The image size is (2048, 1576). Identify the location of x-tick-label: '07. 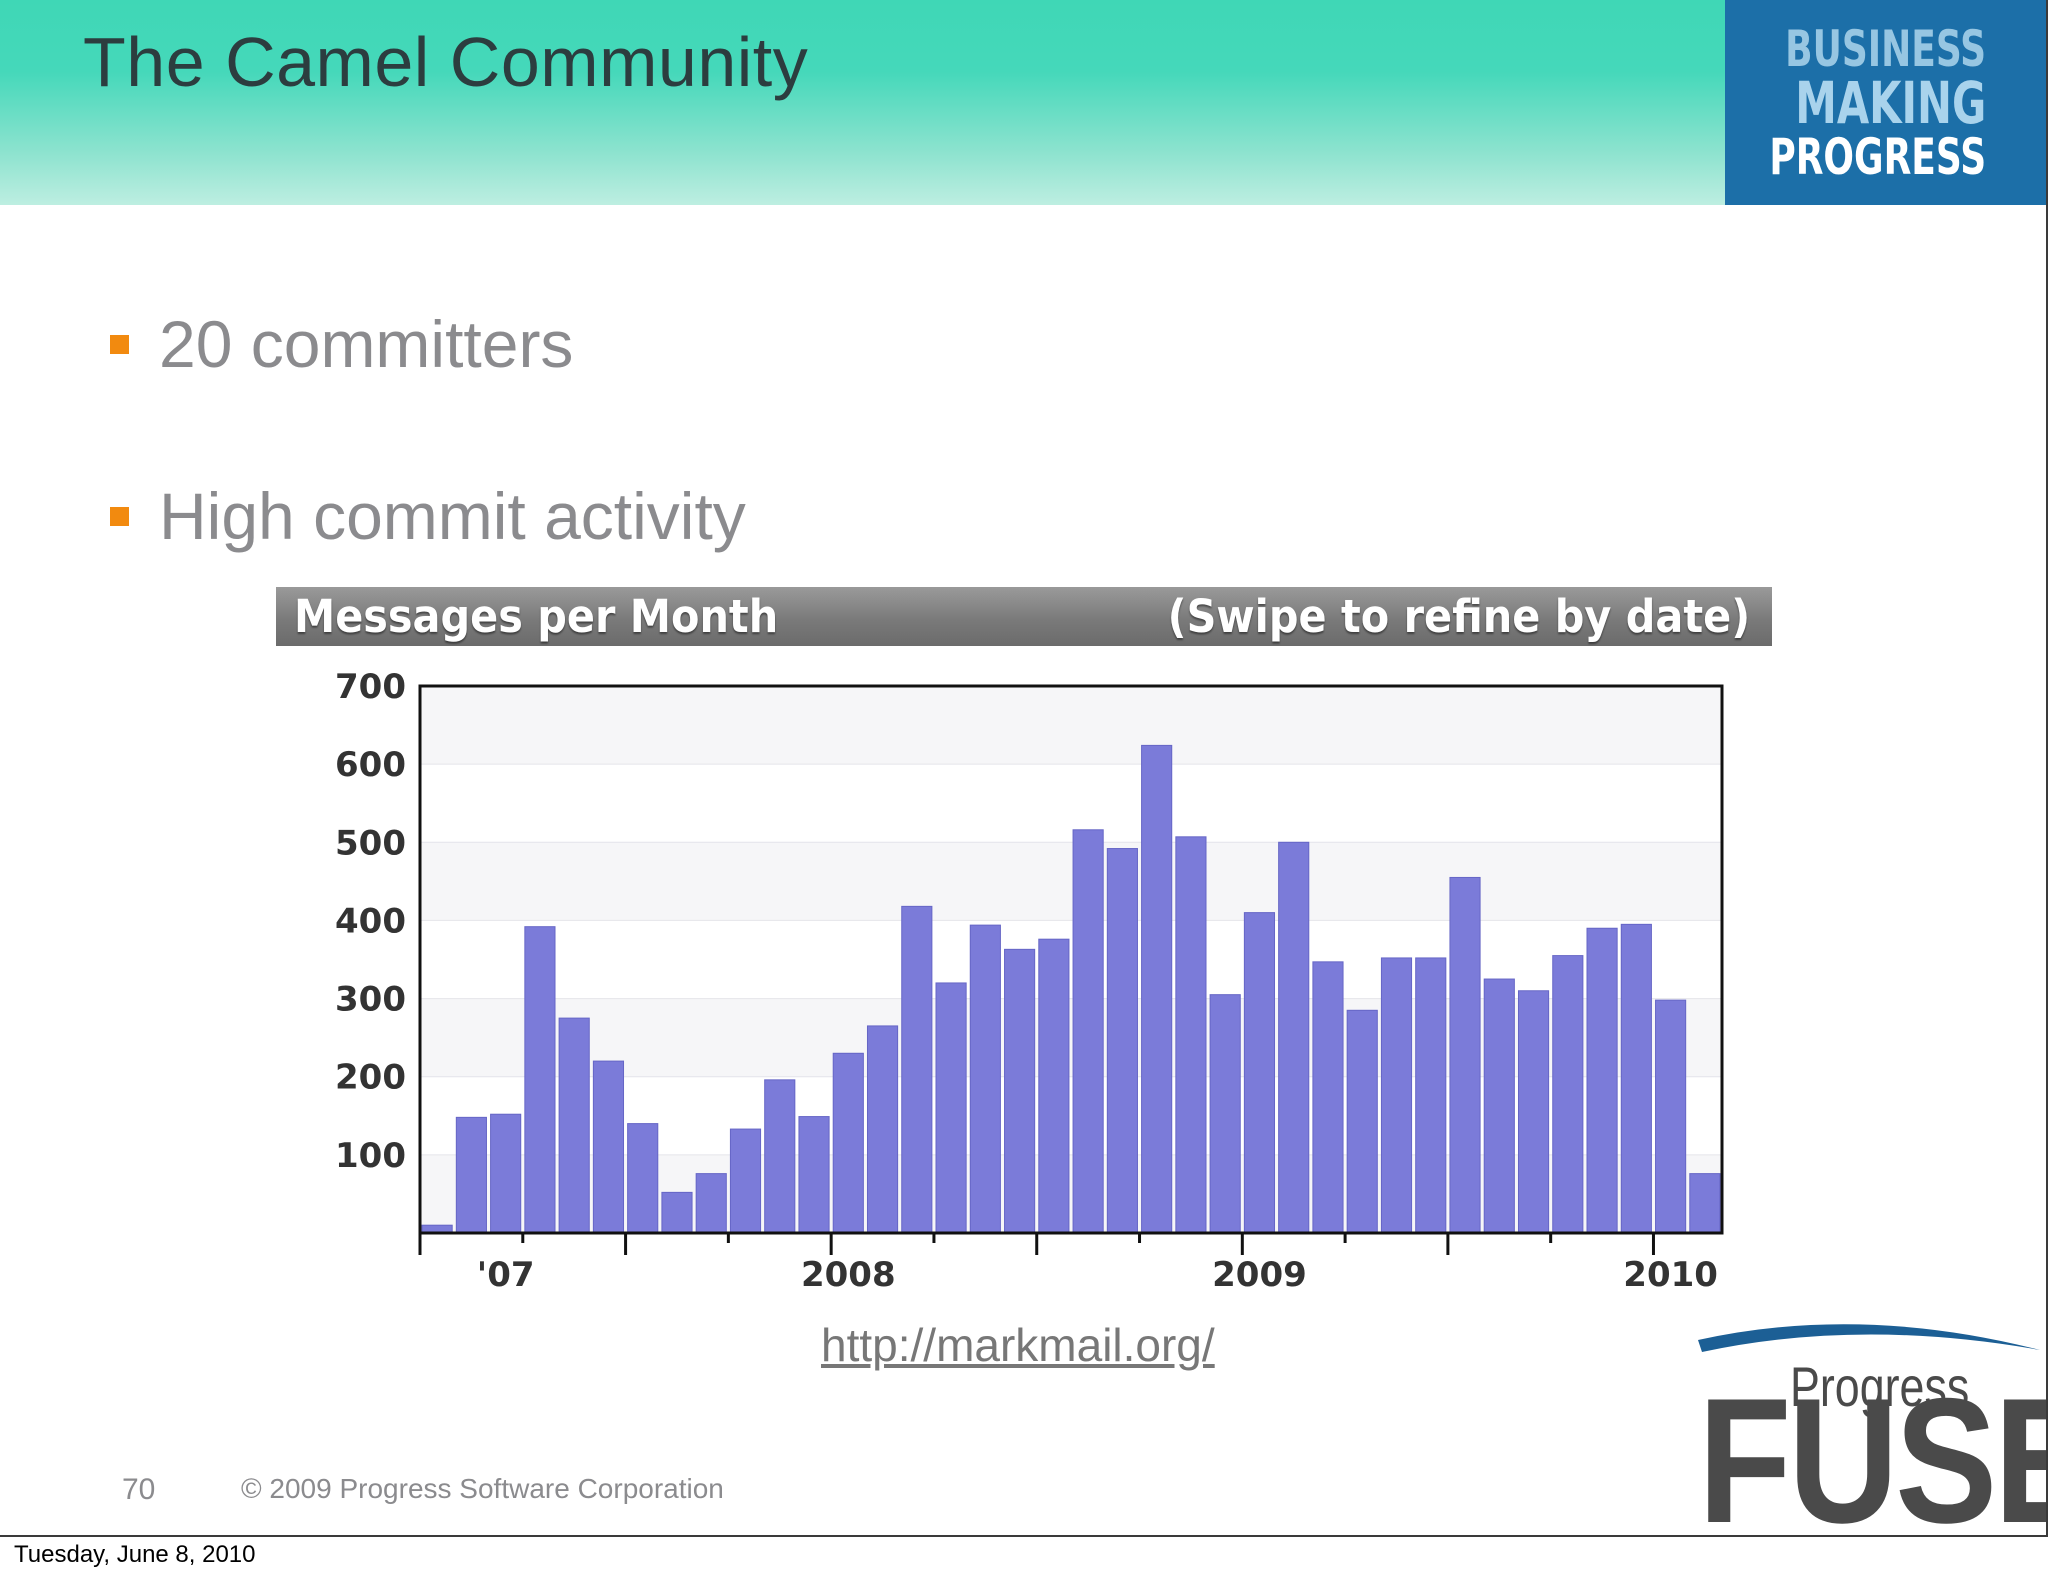
(506, 1275).